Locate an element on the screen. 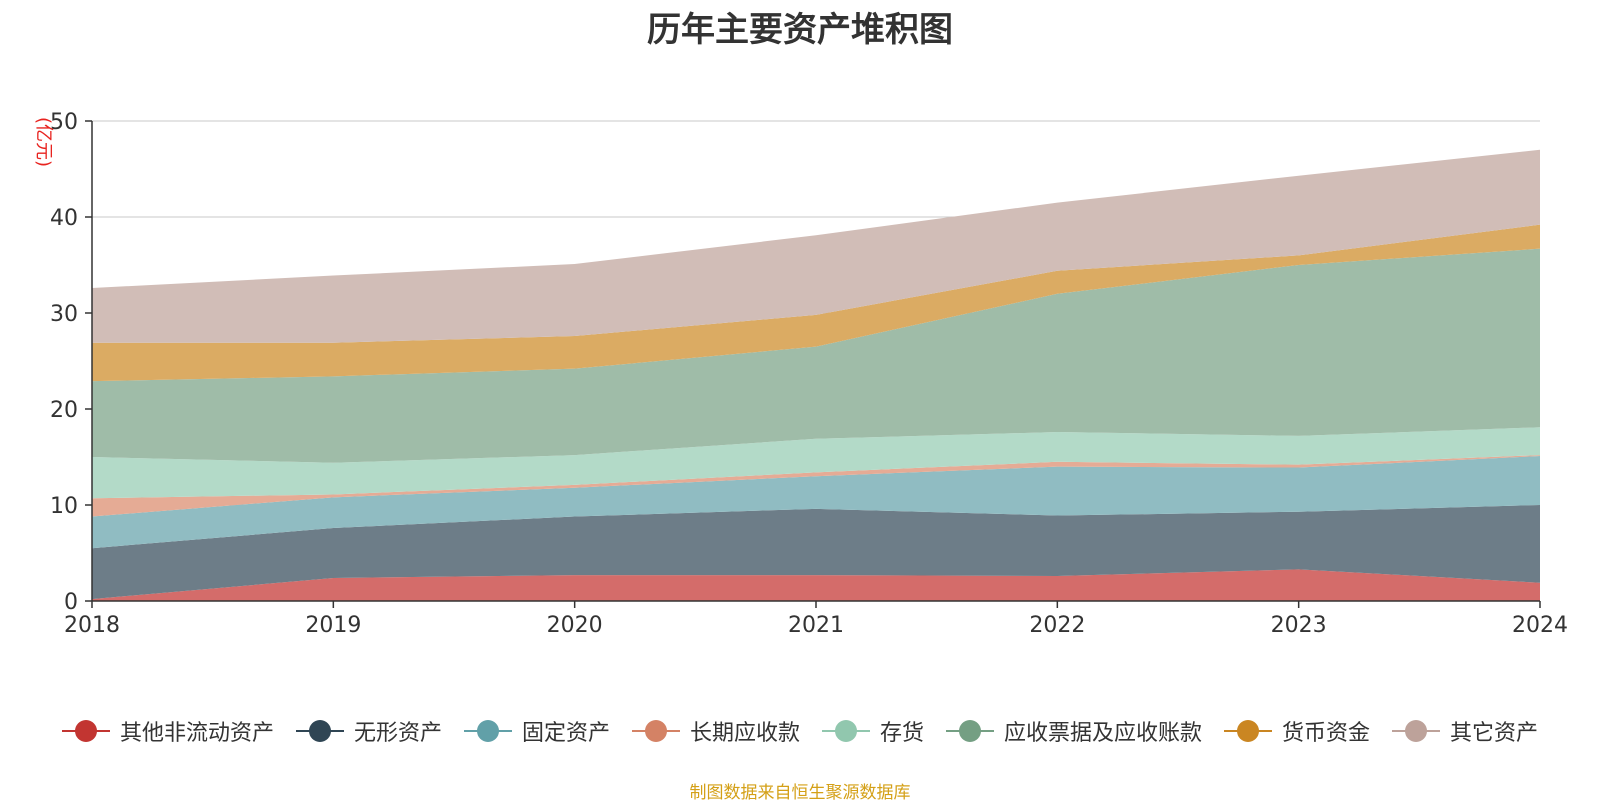 The image size is (1600, 803). legend-item: 无形资产 is located at coordinates (368, 731).